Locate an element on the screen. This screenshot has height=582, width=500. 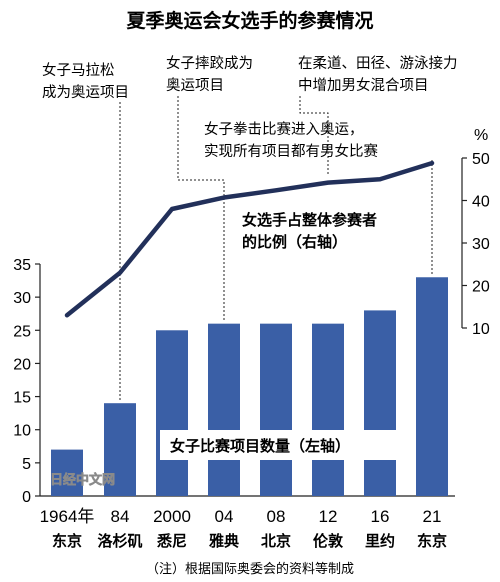
chart-title: 夏季奥运会女选手的参赛情况 is located at coordinates (249, 20).